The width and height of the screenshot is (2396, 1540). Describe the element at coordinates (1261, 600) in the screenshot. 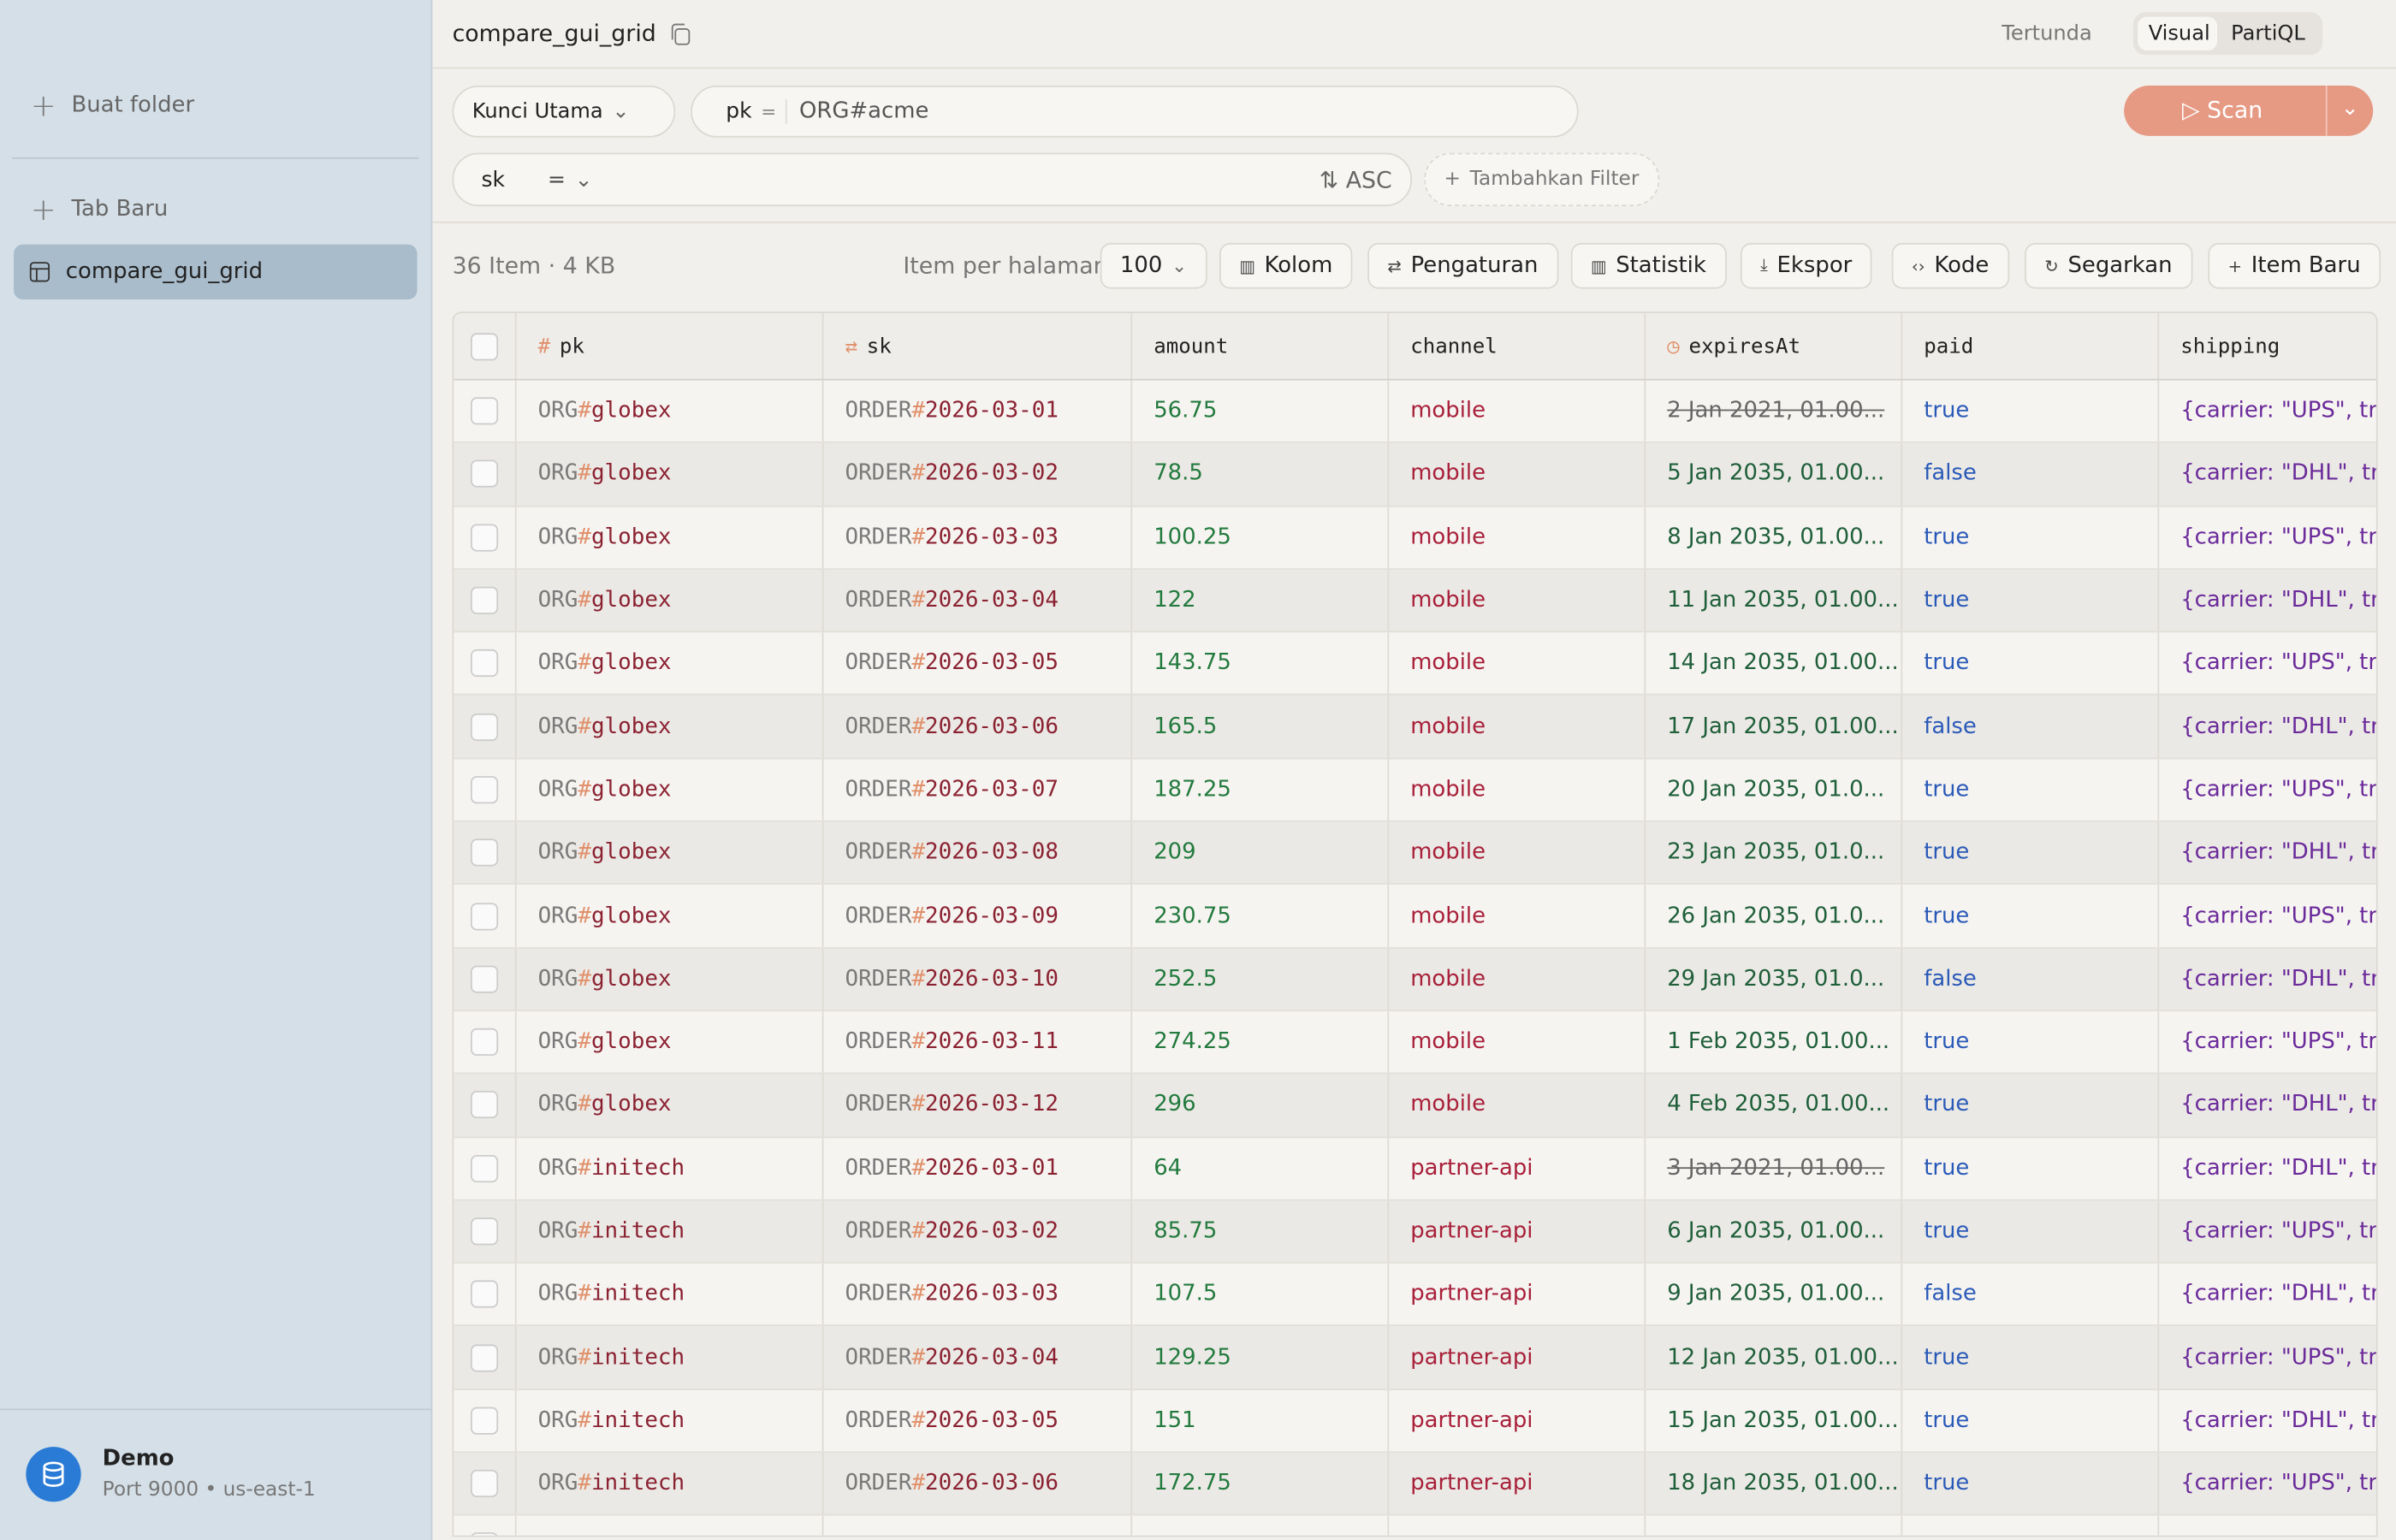

I see `cell: 122` at that location.